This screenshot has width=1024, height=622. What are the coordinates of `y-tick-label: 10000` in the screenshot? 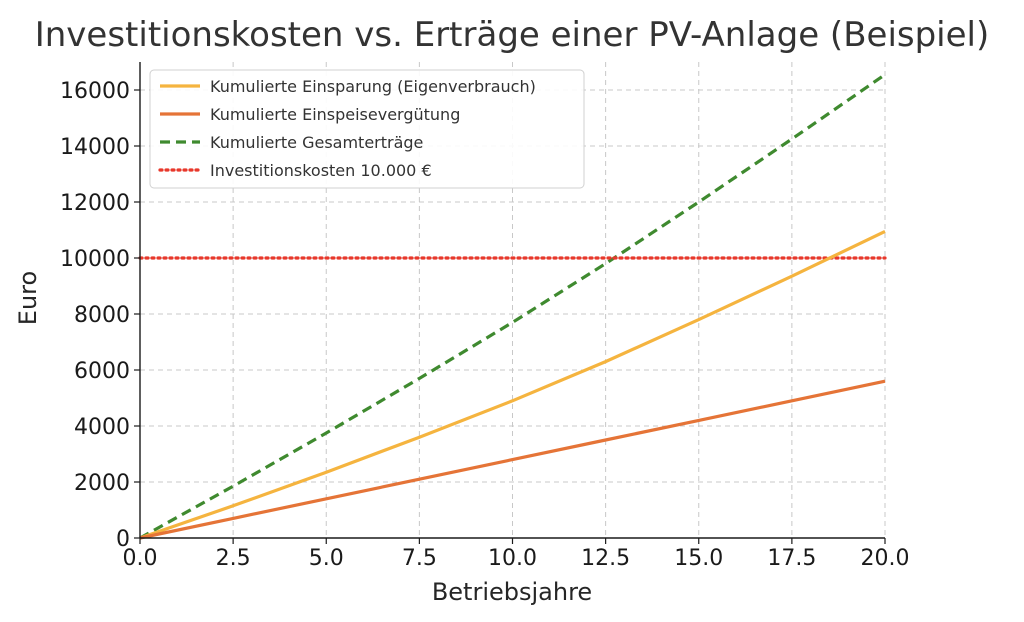 It's located at (95, 259).